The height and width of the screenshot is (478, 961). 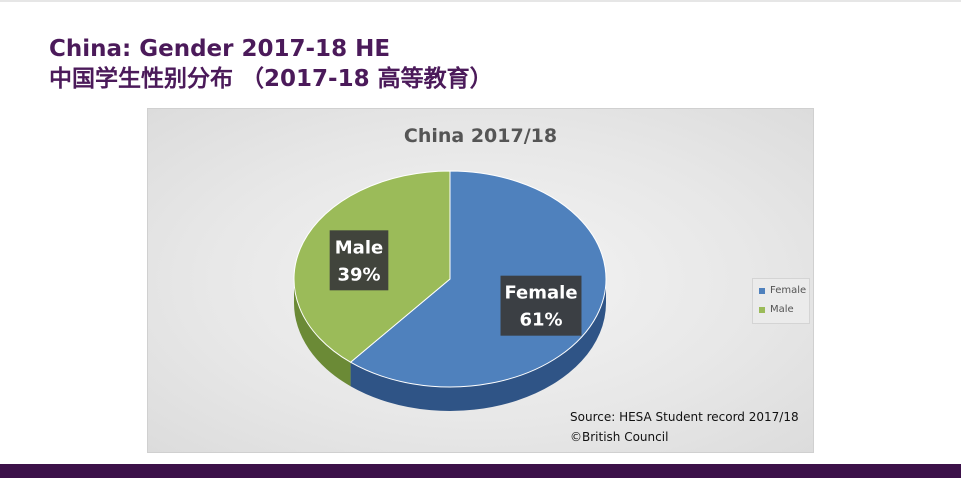 What do you see at coordinates (271, 79) in the screenshot?
I see `slide-title-chinese: 中国学生性别分布 （2017-18 高等教育）` at bounding box center [271, 79].